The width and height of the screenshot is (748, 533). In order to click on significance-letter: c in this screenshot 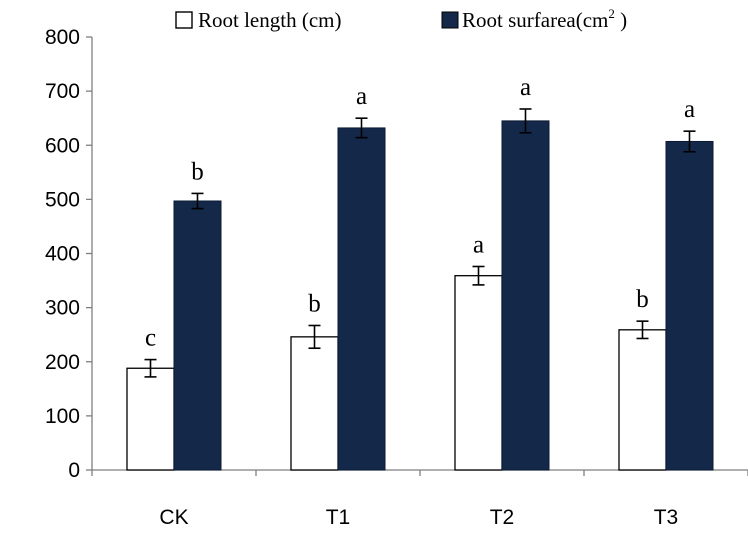, I will do `click(150, 338)`.